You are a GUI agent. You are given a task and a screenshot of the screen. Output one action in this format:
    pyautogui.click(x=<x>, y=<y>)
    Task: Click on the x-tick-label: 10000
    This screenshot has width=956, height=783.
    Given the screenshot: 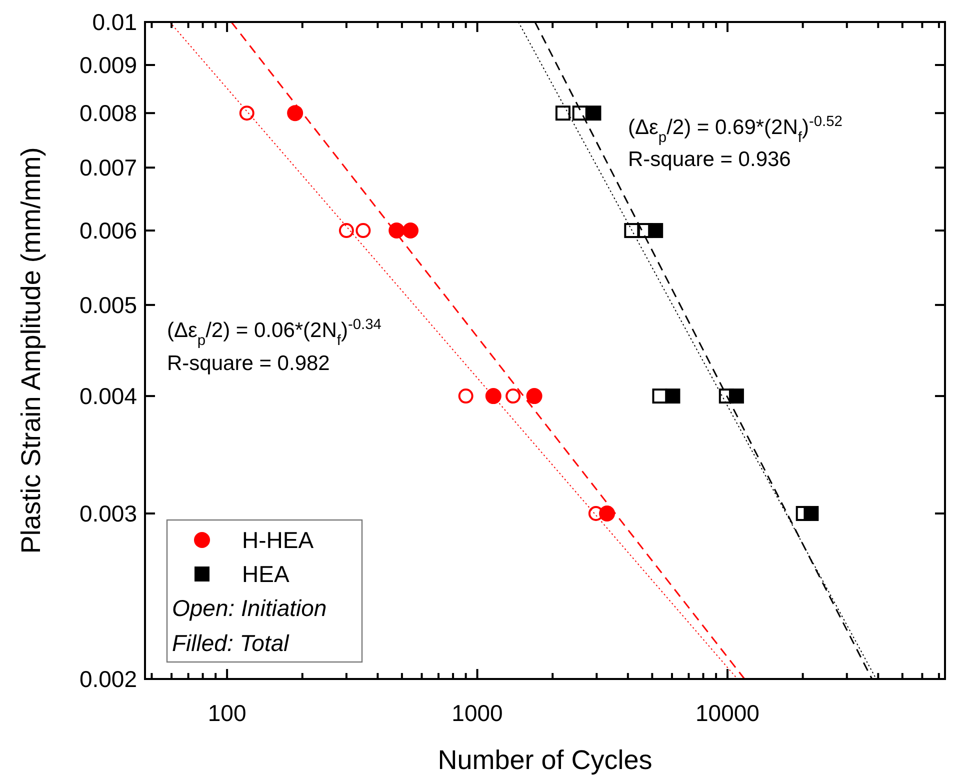 What is the action you would take?
    pyautogui.click(x=728, y=713)
    